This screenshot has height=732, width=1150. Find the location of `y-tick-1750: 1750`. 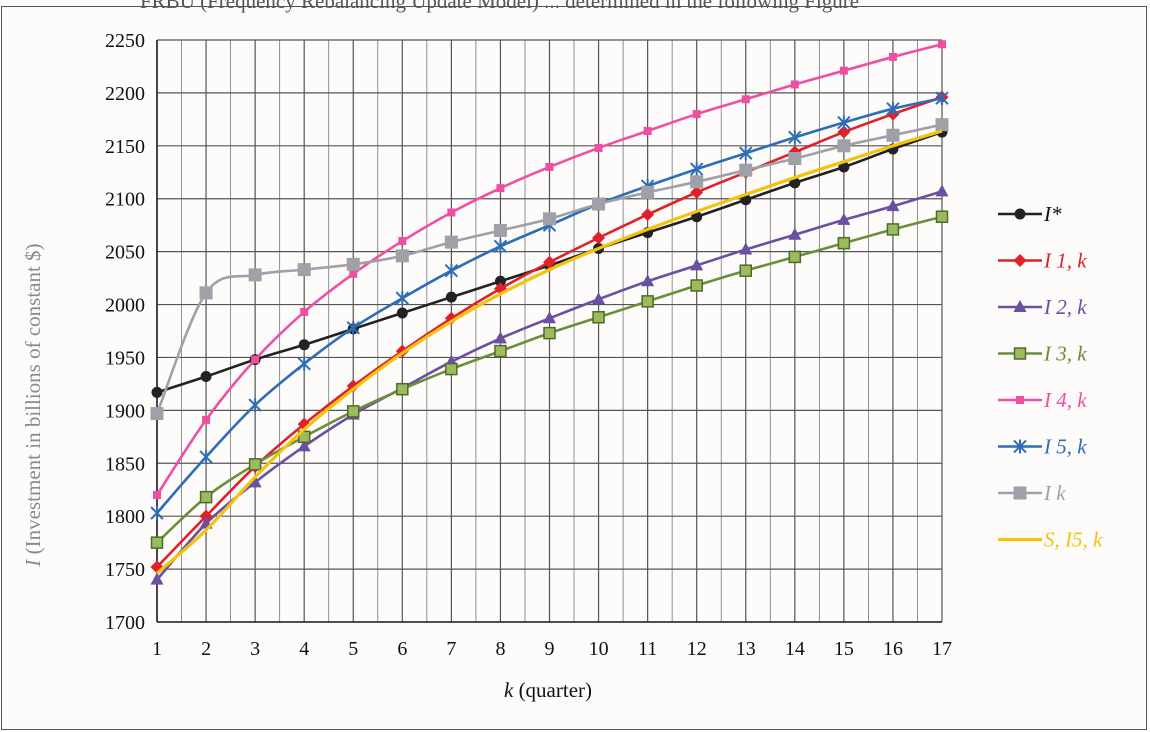

y-tick-1750: 1750 is located at coordinates (125, 570).